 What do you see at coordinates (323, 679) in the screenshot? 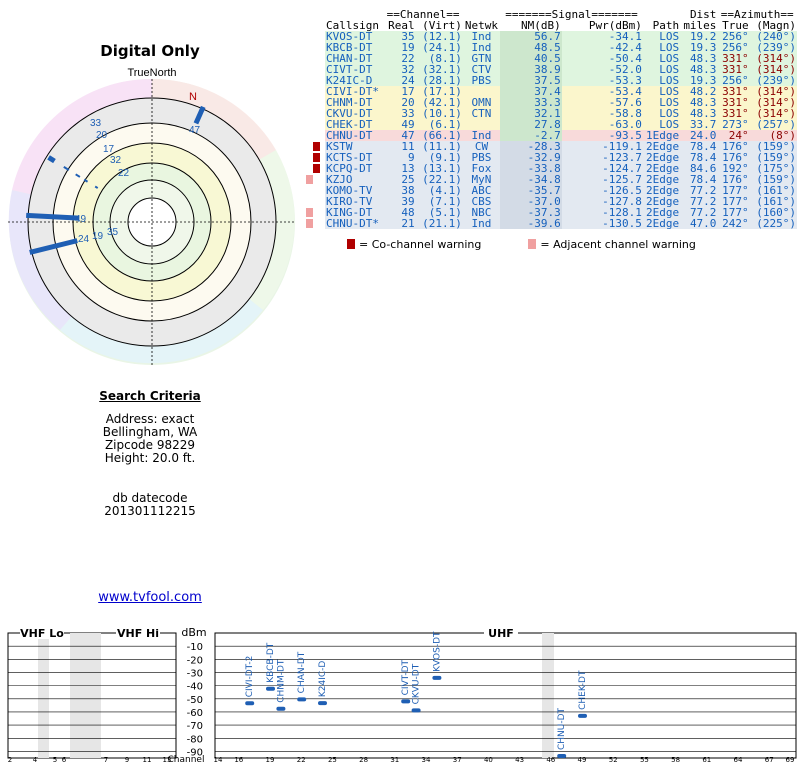
I see `station-marker-label: K24IC-D` at bounding box center [323, 679].